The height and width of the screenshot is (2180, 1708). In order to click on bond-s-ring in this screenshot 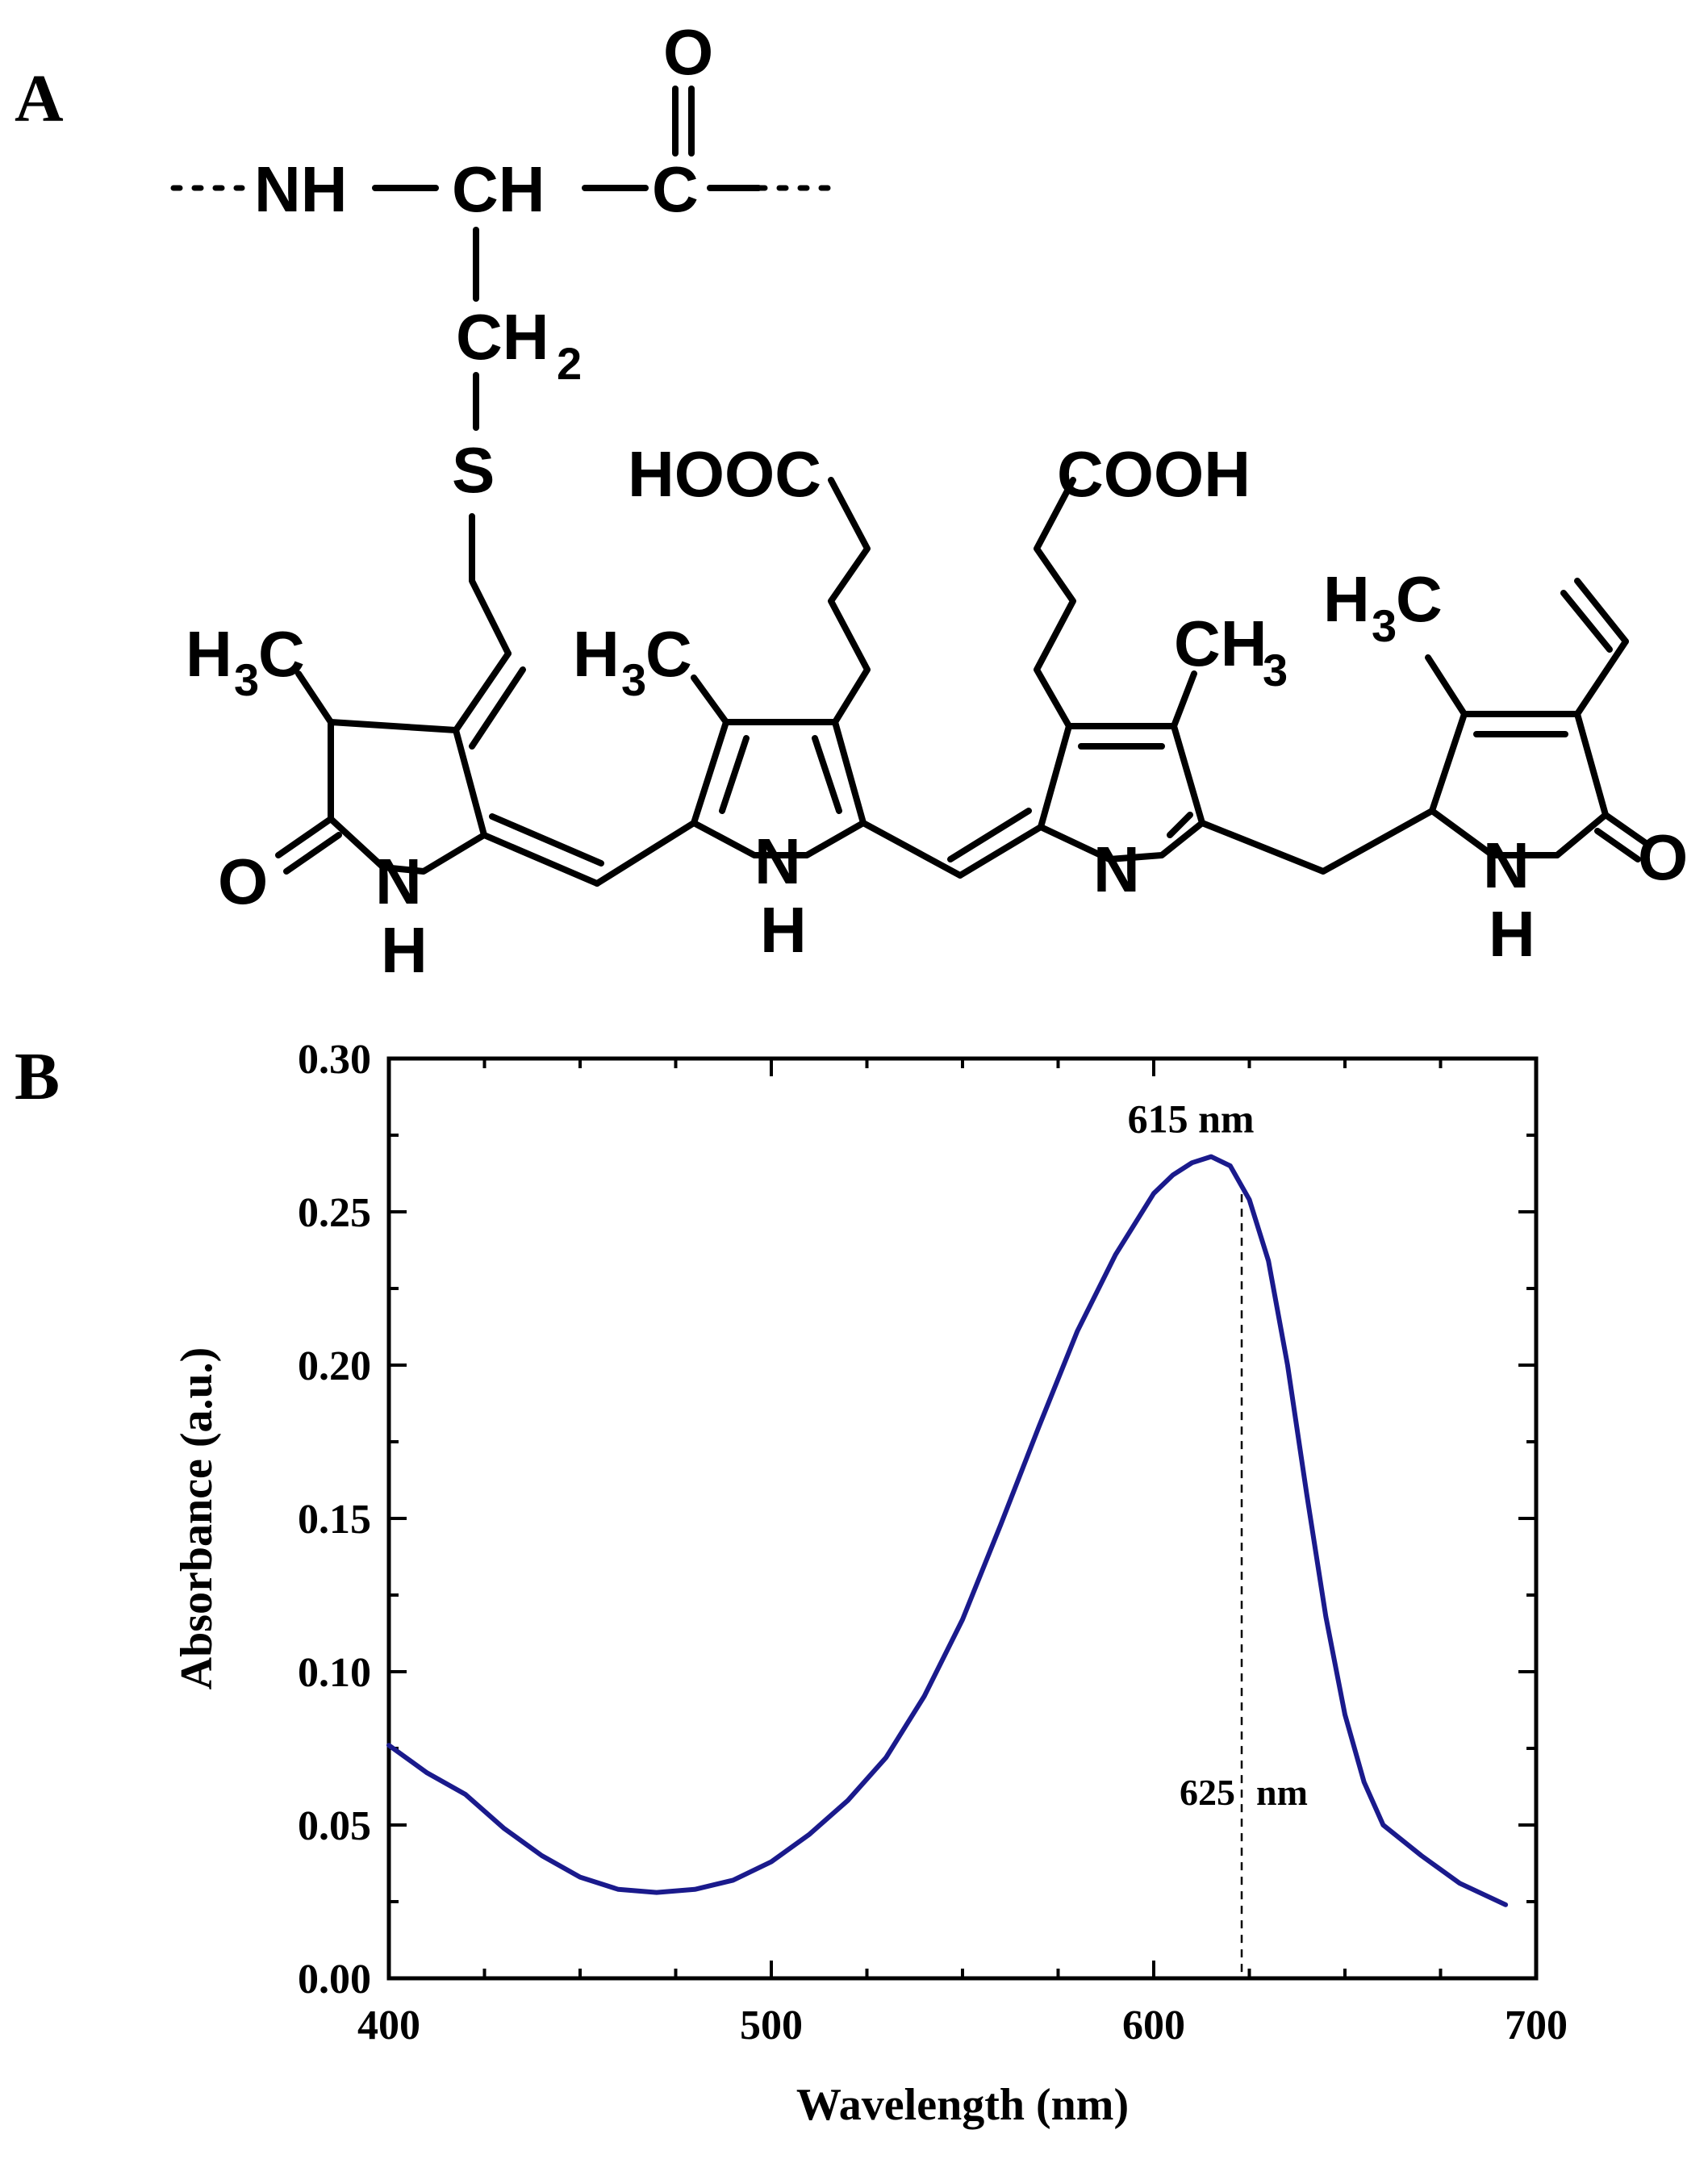, I will do `click(491, 585)`.